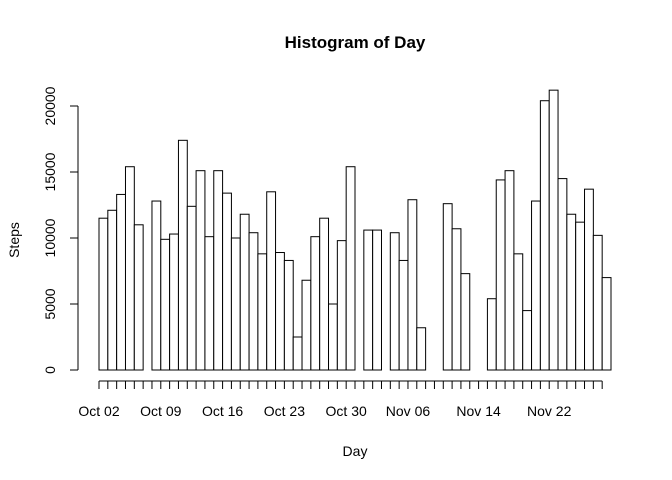 The image size is (672, 480). Describe the element at coordinates (50, 370) in the screenshot. I see `y-tick-label: 0` at that location.